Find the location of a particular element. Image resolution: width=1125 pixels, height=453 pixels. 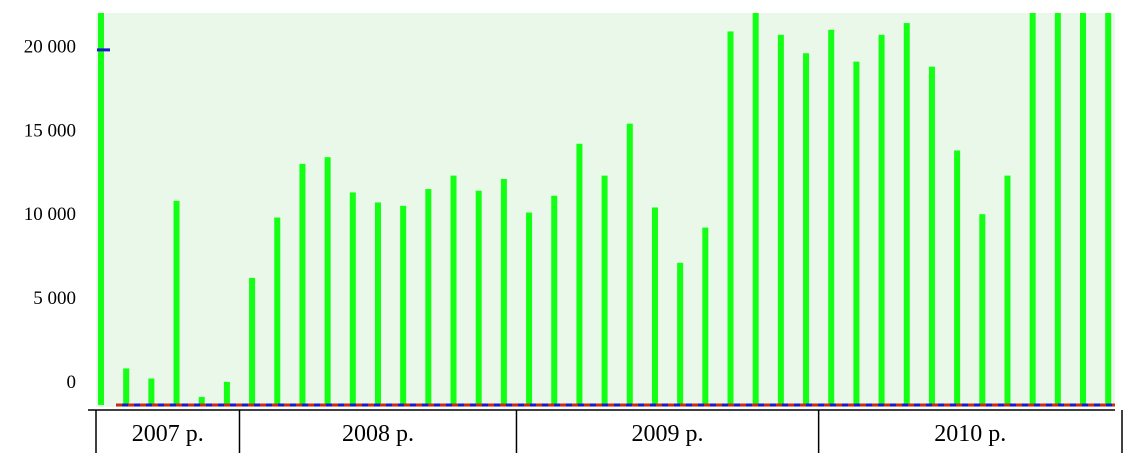

y-tick-label: 15 000 is located at coordinates (50, 130).